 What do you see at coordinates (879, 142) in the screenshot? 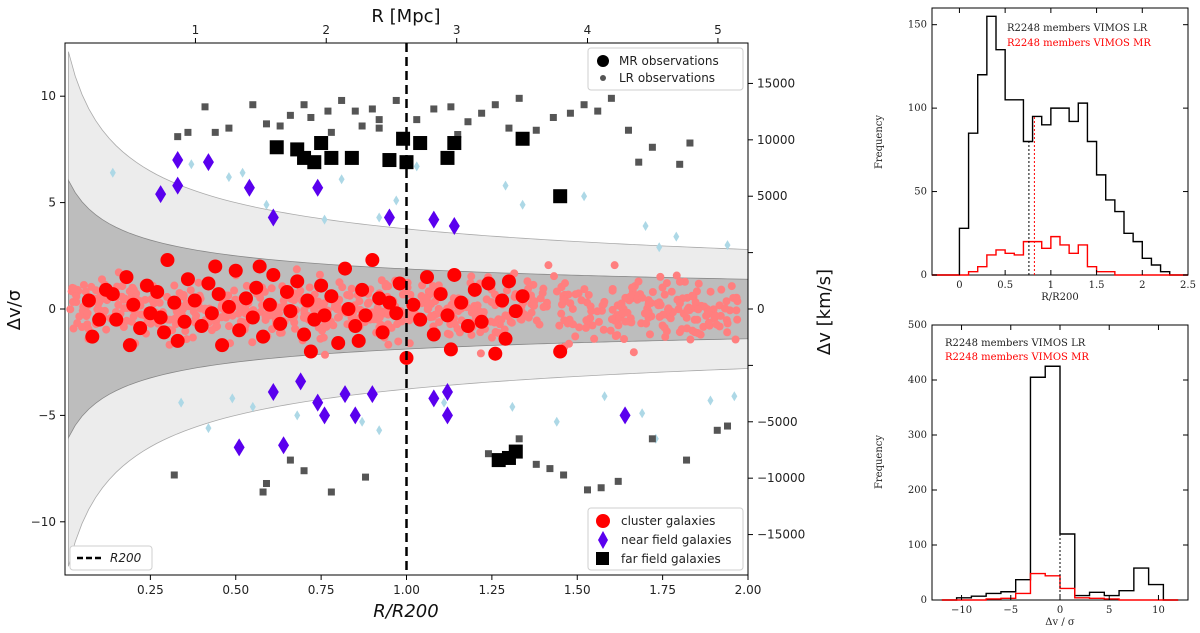
I see `hist1-y-label: Frequency` at bounding box center [879, 142].